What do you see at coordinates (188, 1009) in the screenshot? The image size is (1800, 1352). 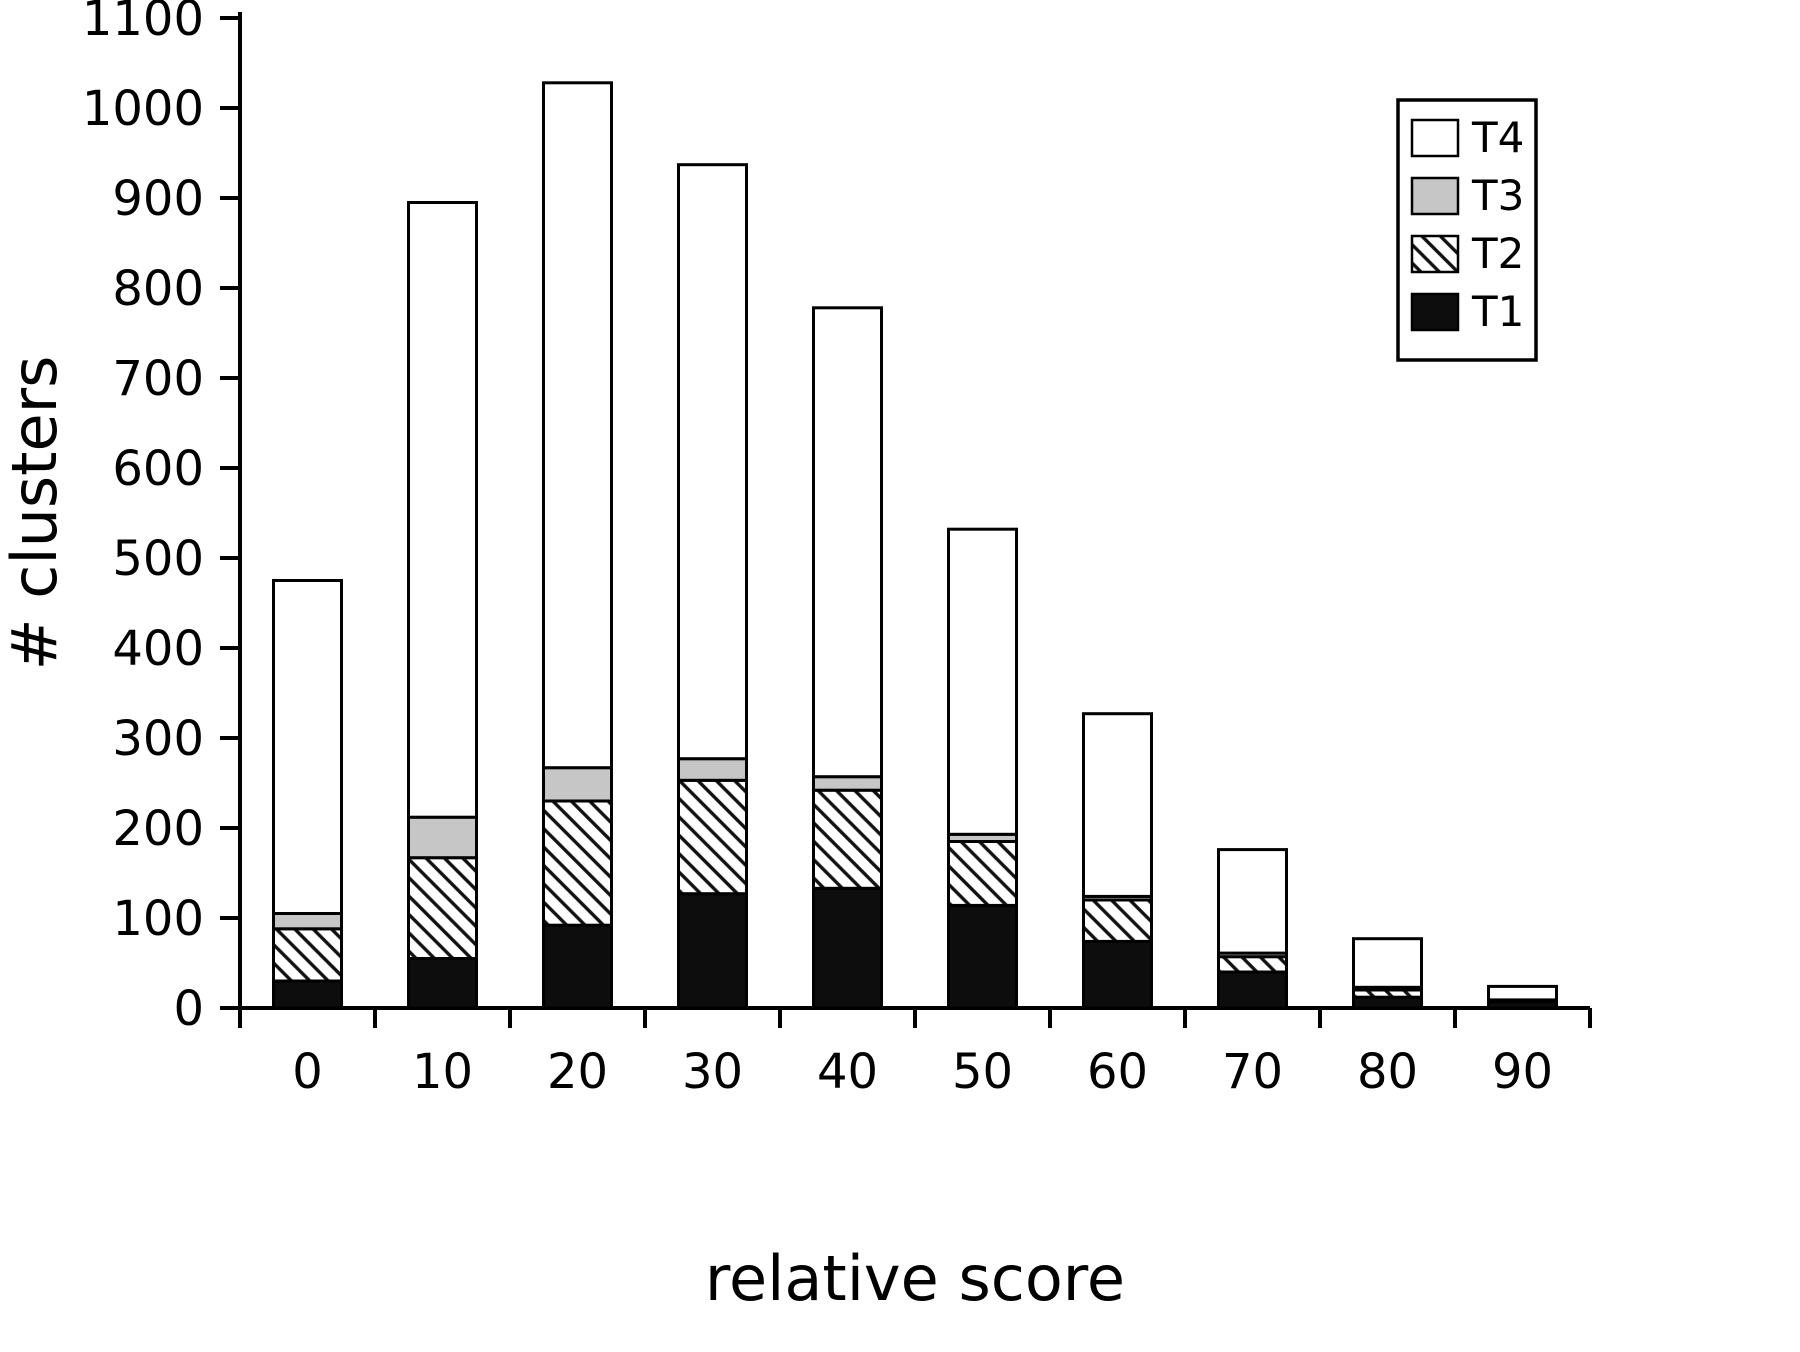 I see `y-tick-label: 0` at bounding box center [188, 1009].